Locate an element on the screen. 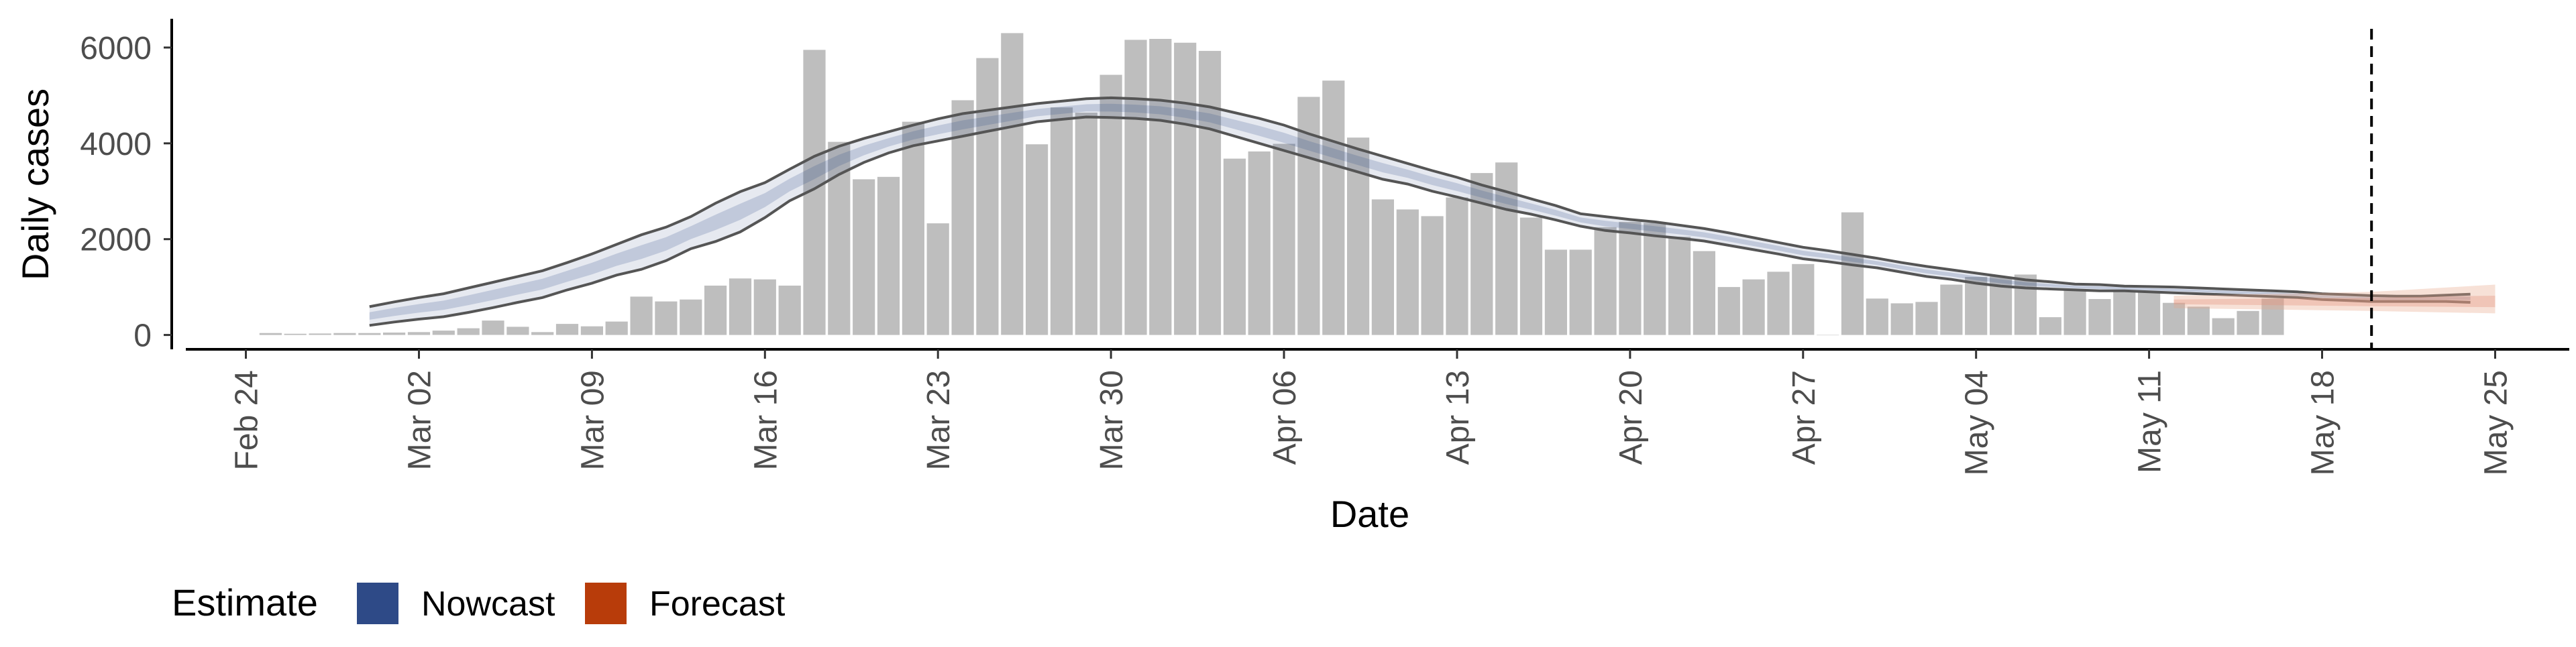 The width and height of the screenshot is (2576, 647). legend-title: Estimate is located at coordinates (245, 602).